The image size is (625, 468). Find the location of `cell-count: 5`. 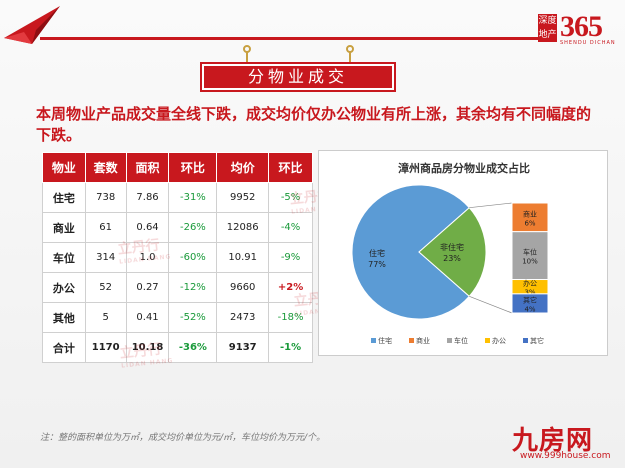

cell-count: 5 is located at coordinates (105, 317).